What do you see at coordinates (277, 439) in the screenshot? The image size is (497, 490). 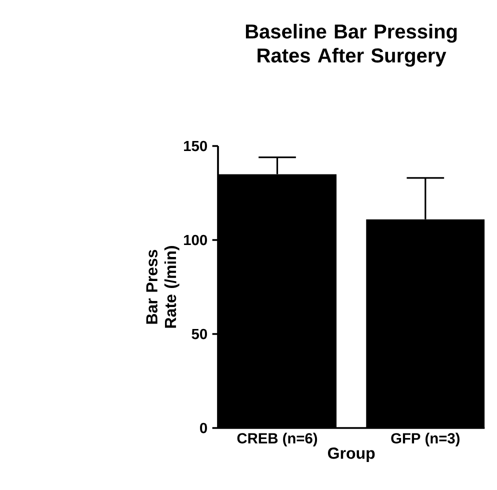 I see `x-tick-label: CREB (n=6)` at bounding box center [277, 439].